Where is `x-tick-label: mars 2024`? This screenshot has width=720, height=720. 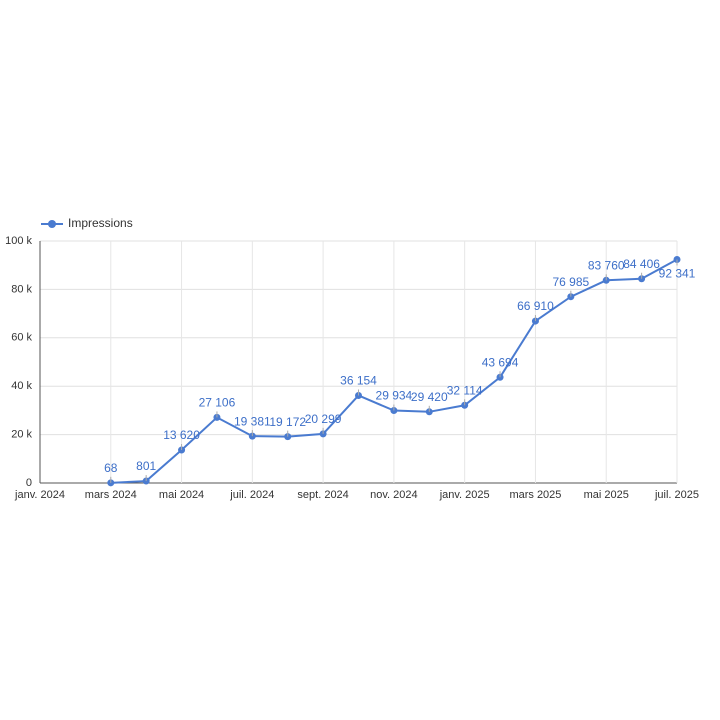
x-tick-label: mars 2024 is located at coordinates (111, 495).